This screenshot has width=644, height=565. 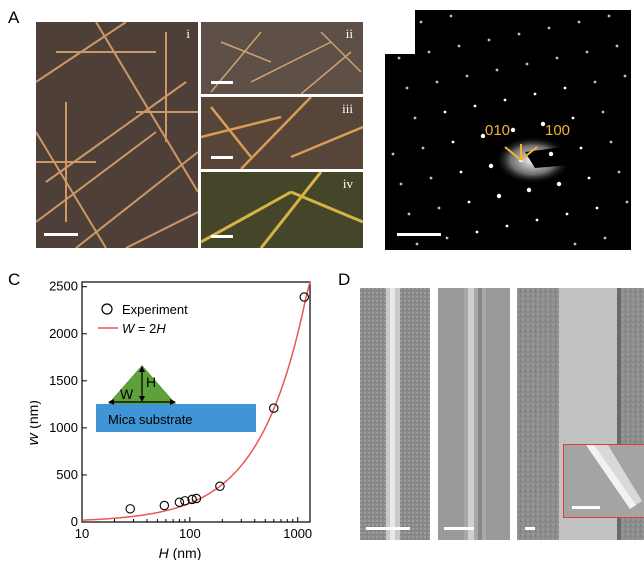 I want to click on y-tick-label: 2500, so click(x=63, y=286).